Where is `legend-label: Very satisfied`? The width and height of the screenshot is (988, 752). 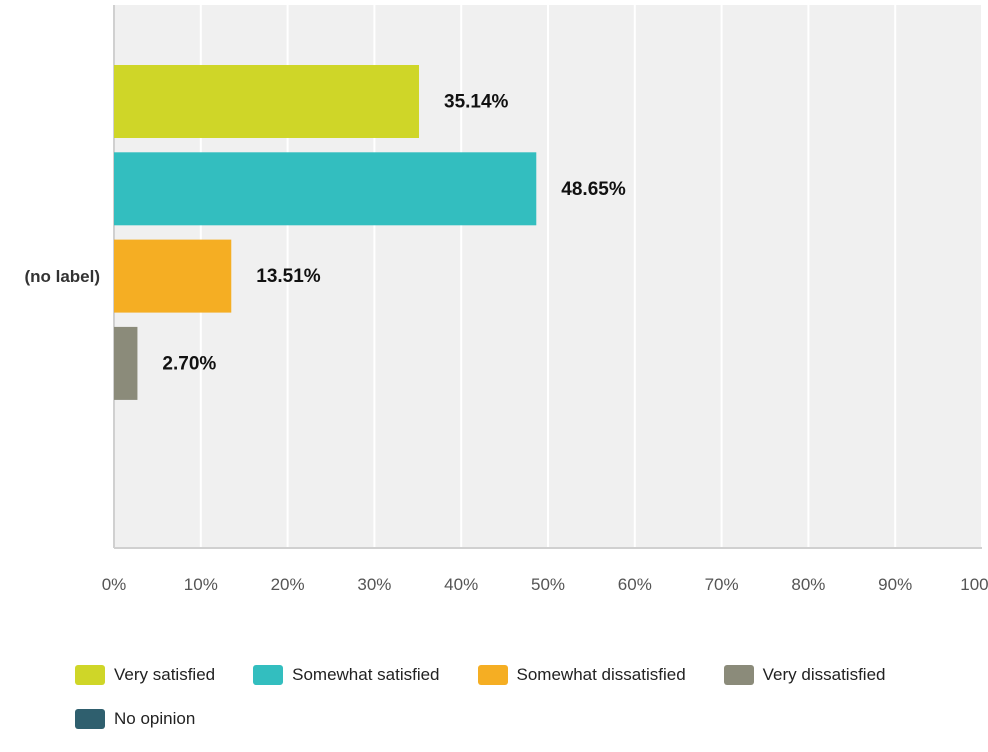 legend-label: Very satisfied is located at coordinates (165, 674).